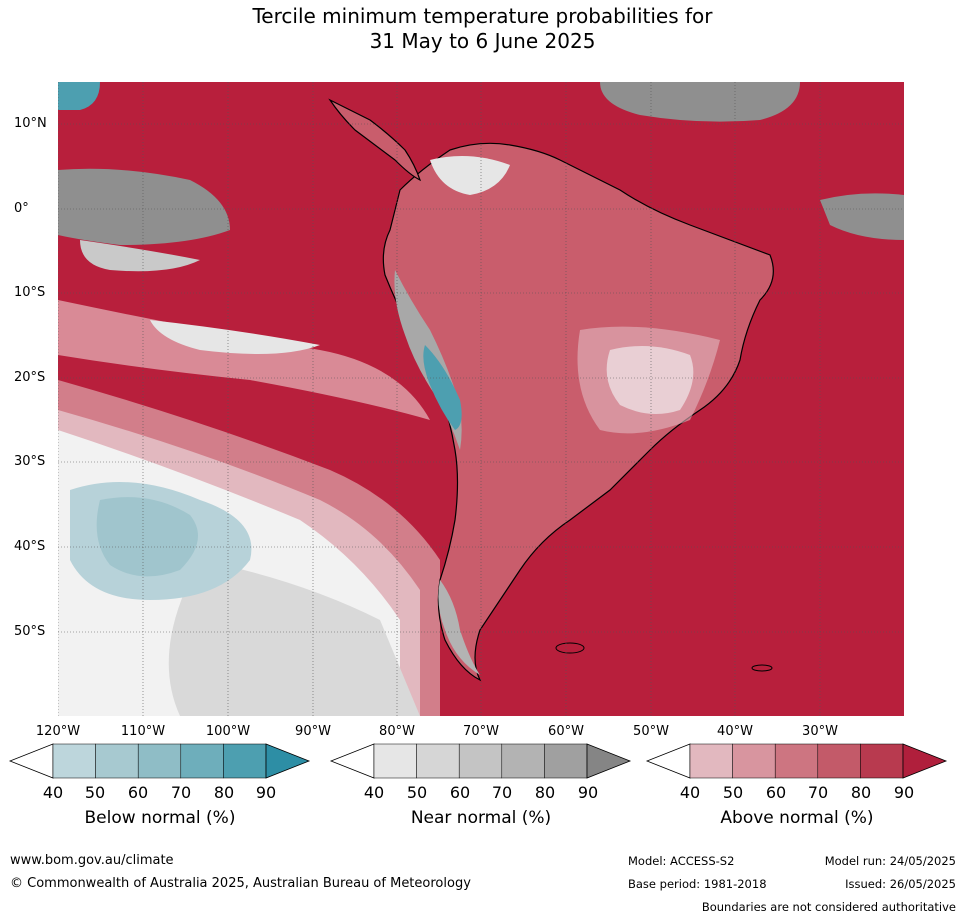 This screenshot has height=919, width=965. What do you see at coordinates (375, 140) in the screenshot?
I see `central-america-land` at bounding box center [375, 140].